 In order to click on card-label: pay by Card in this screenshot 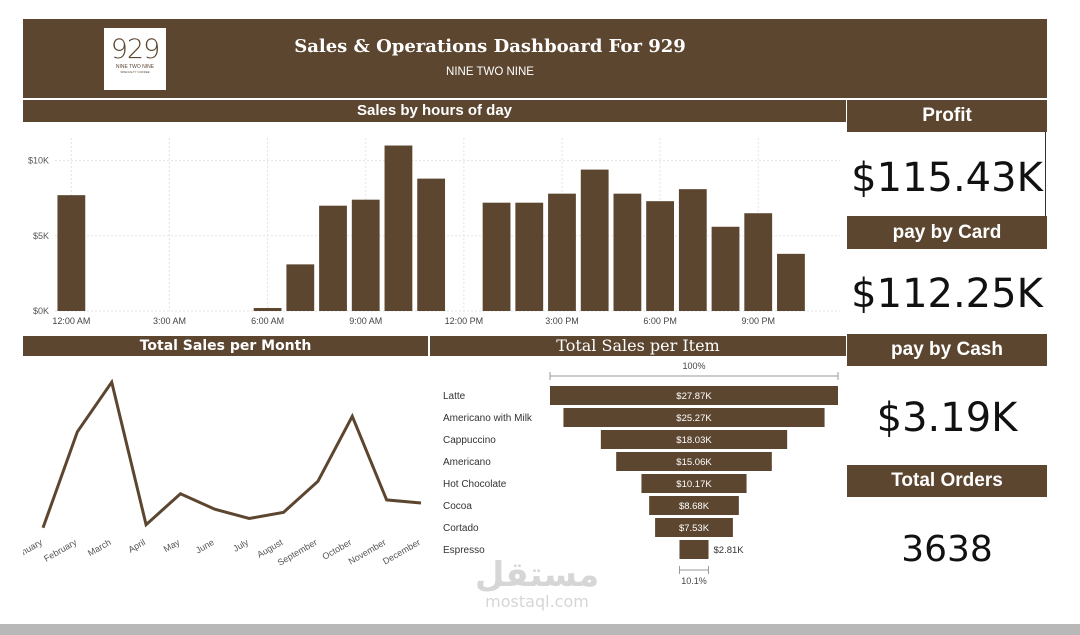, I will do `click(947, 232)`.